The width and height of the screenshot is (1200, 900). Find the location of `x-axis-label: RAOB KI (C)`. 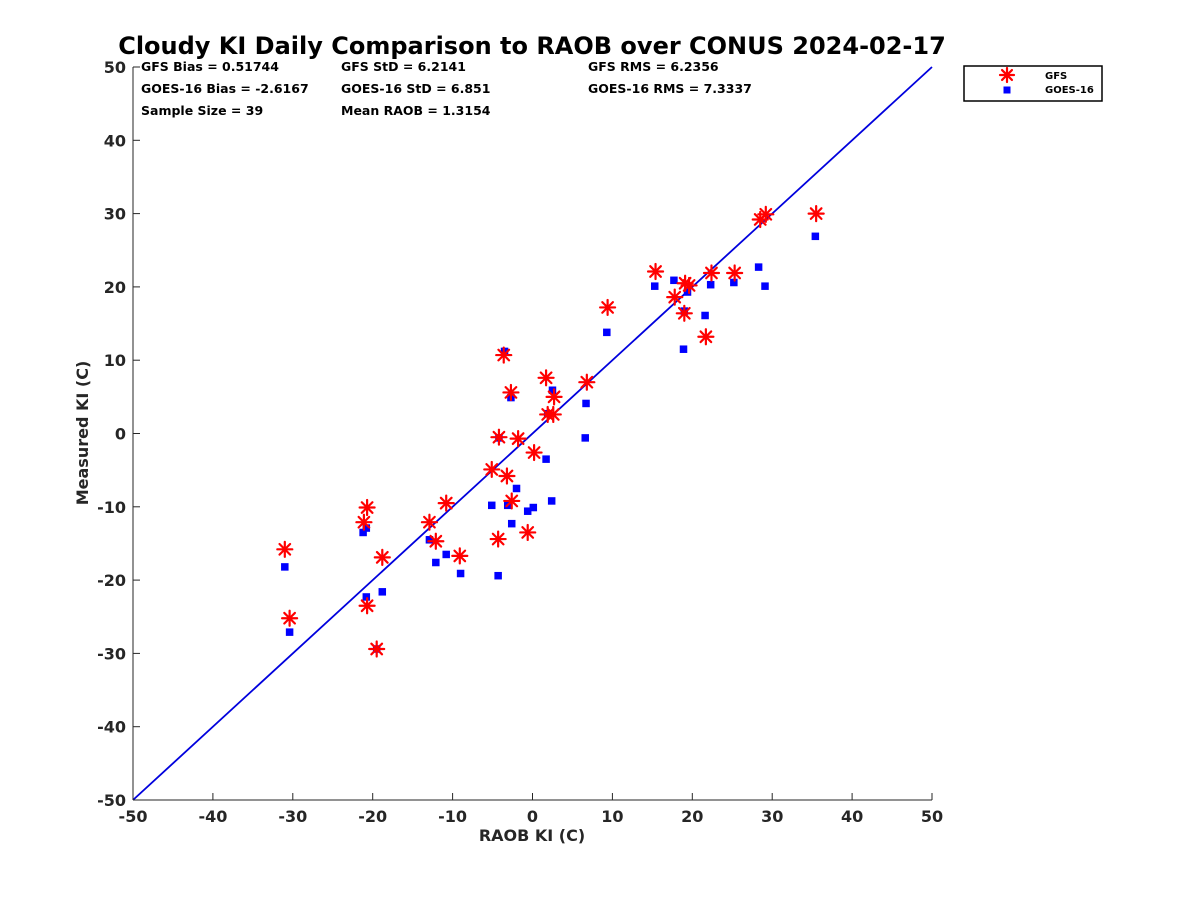

x-axis-label: RAOB KI (C) is located at coordinates (532, 835).